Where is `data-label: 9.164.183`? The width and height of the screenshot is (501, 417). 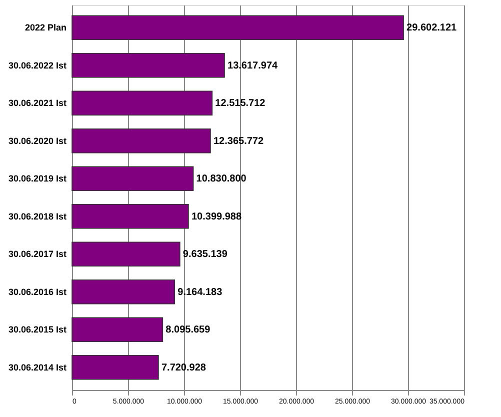 data-label: 9.164.183 is located at coordinates (200, 292).